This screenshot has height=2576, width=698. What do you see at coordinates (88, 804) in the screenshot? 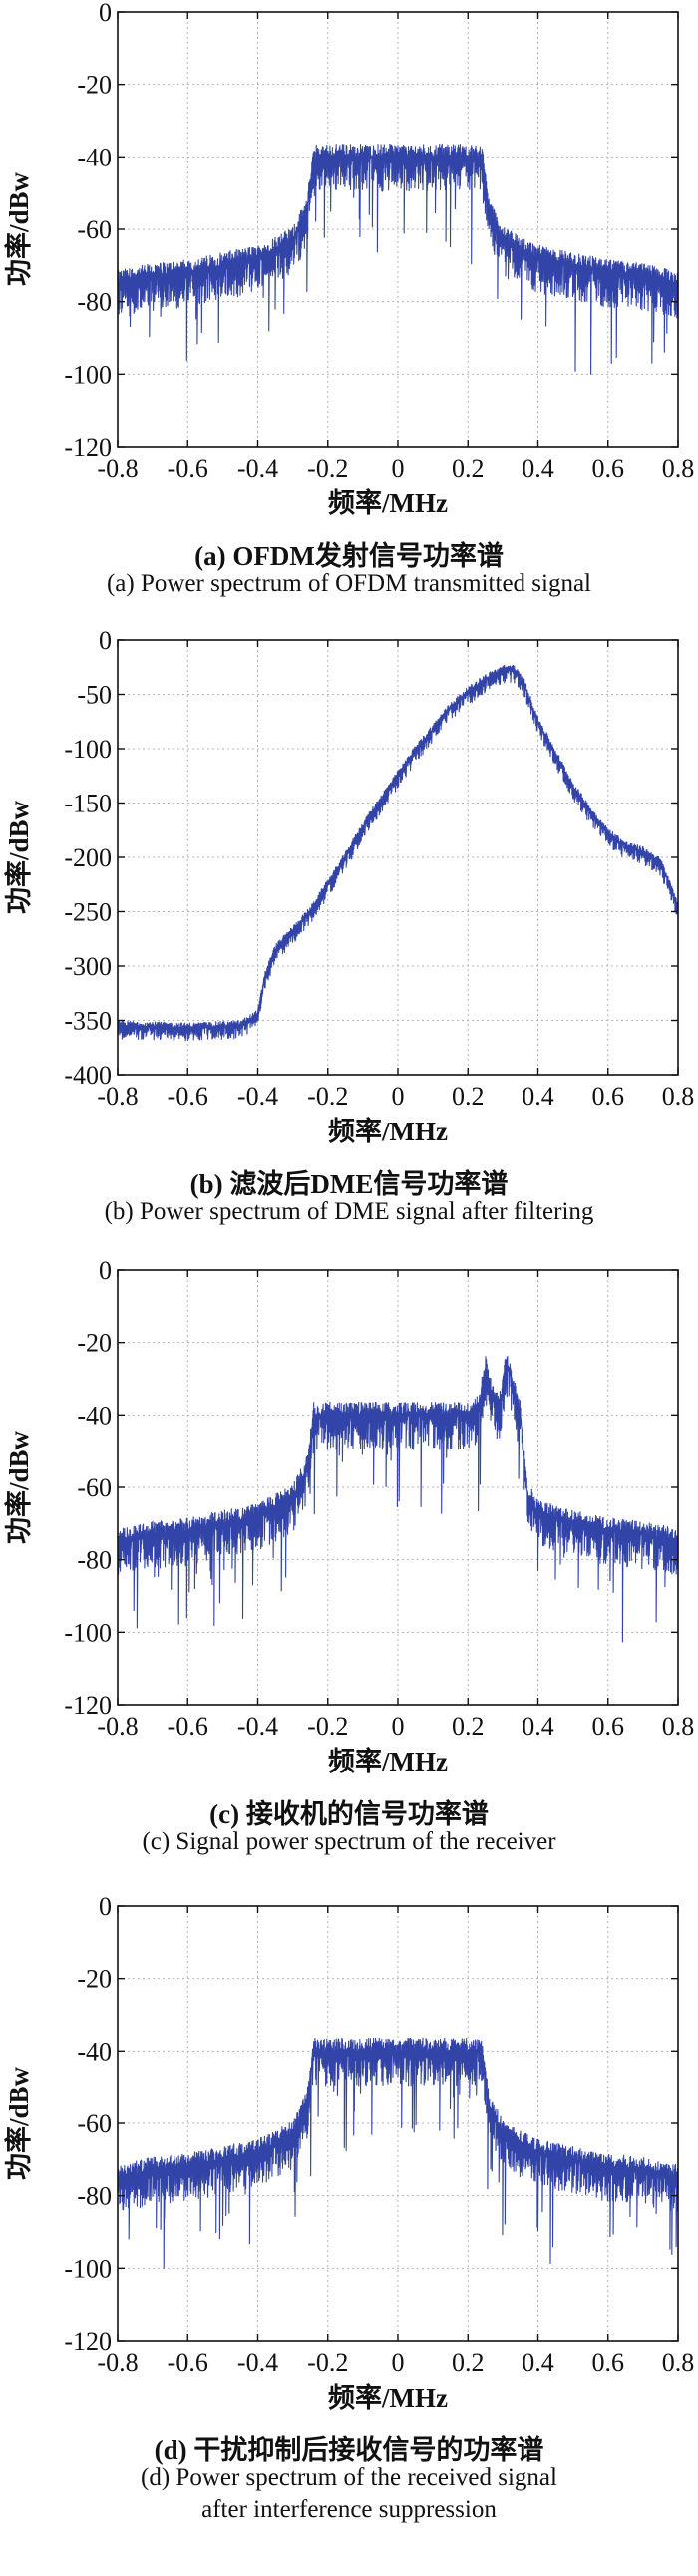
I see `y-tick-label: -150` at bounding box center [88, 804].